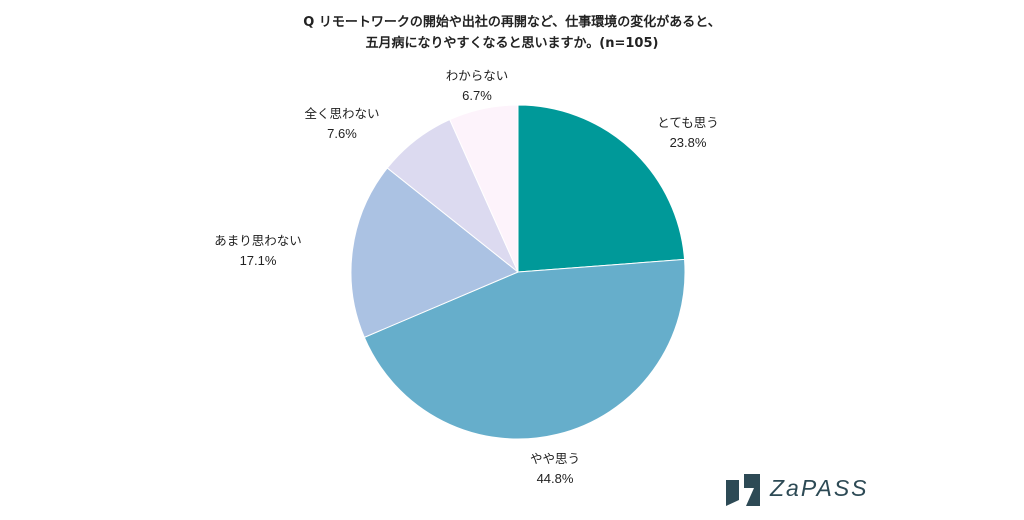 The image size is (1024, 520). What do you see at coordinates (512, 22) in the screenshot?
I see `chart-title-line-1: Q リモートワークの開始や出社の再開など、仕事環境の変化があると、` at bounding box center [512, 22].